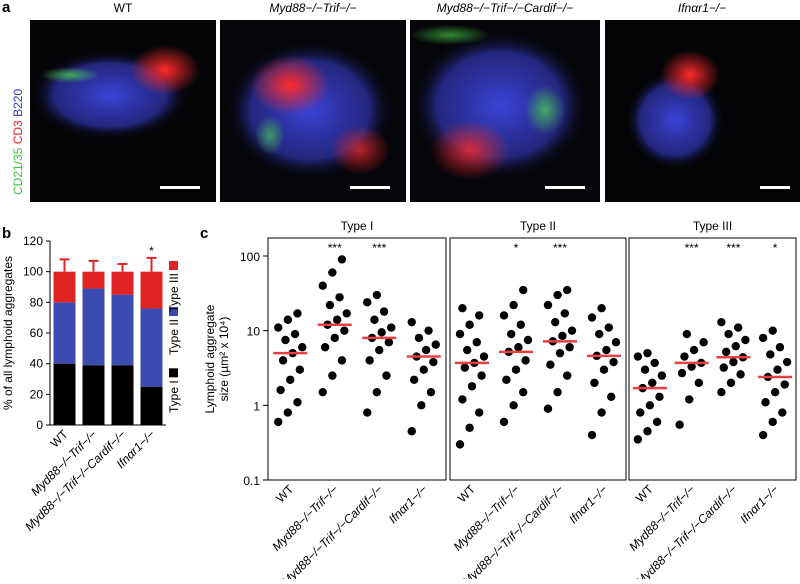 Image resolution: width=800 pixels, height=584 pixels. What do you see at coordinates (6, 233) in the screenshot?
I see `panel-letter: b` at bounding box center [6, 233].